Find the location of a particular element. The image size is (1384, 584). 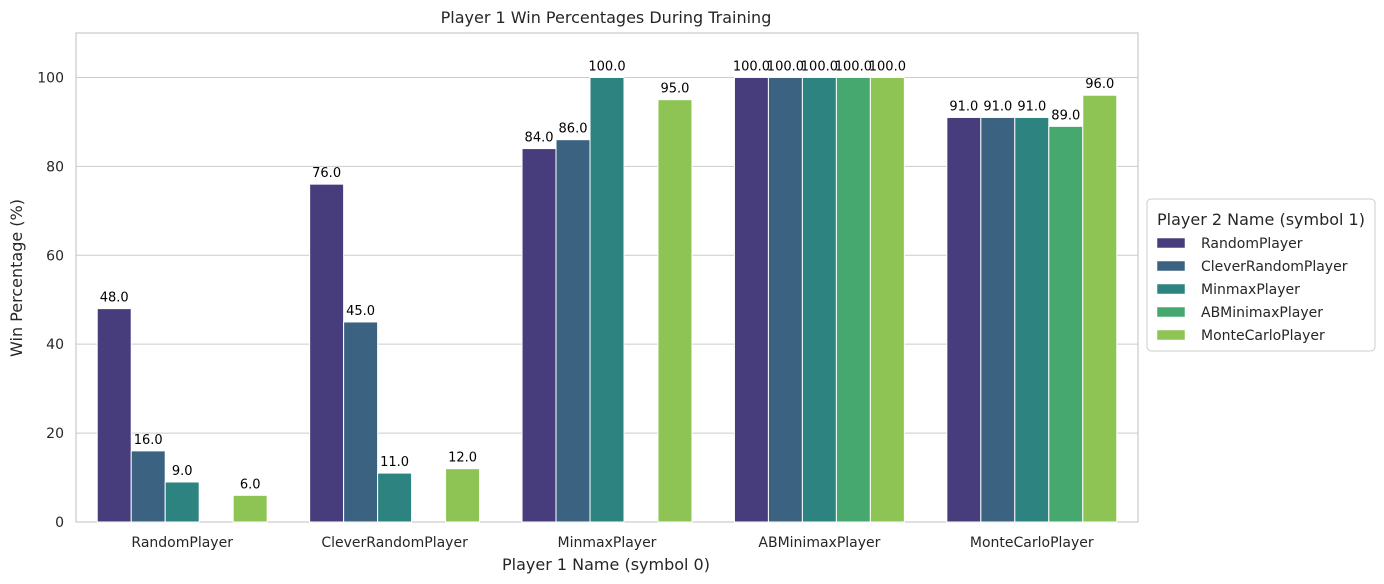

bar-value-label: 12.0 is located at coordinates (462, 458).